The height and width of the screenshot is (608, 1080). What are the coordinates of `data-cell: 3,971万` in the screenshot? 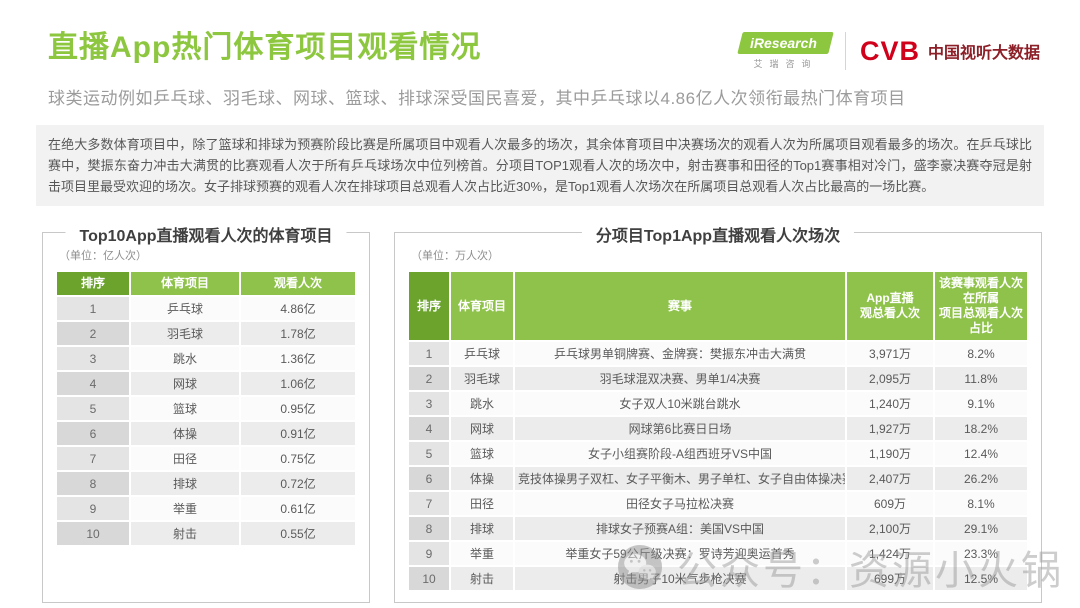 It's located at (890, 354).